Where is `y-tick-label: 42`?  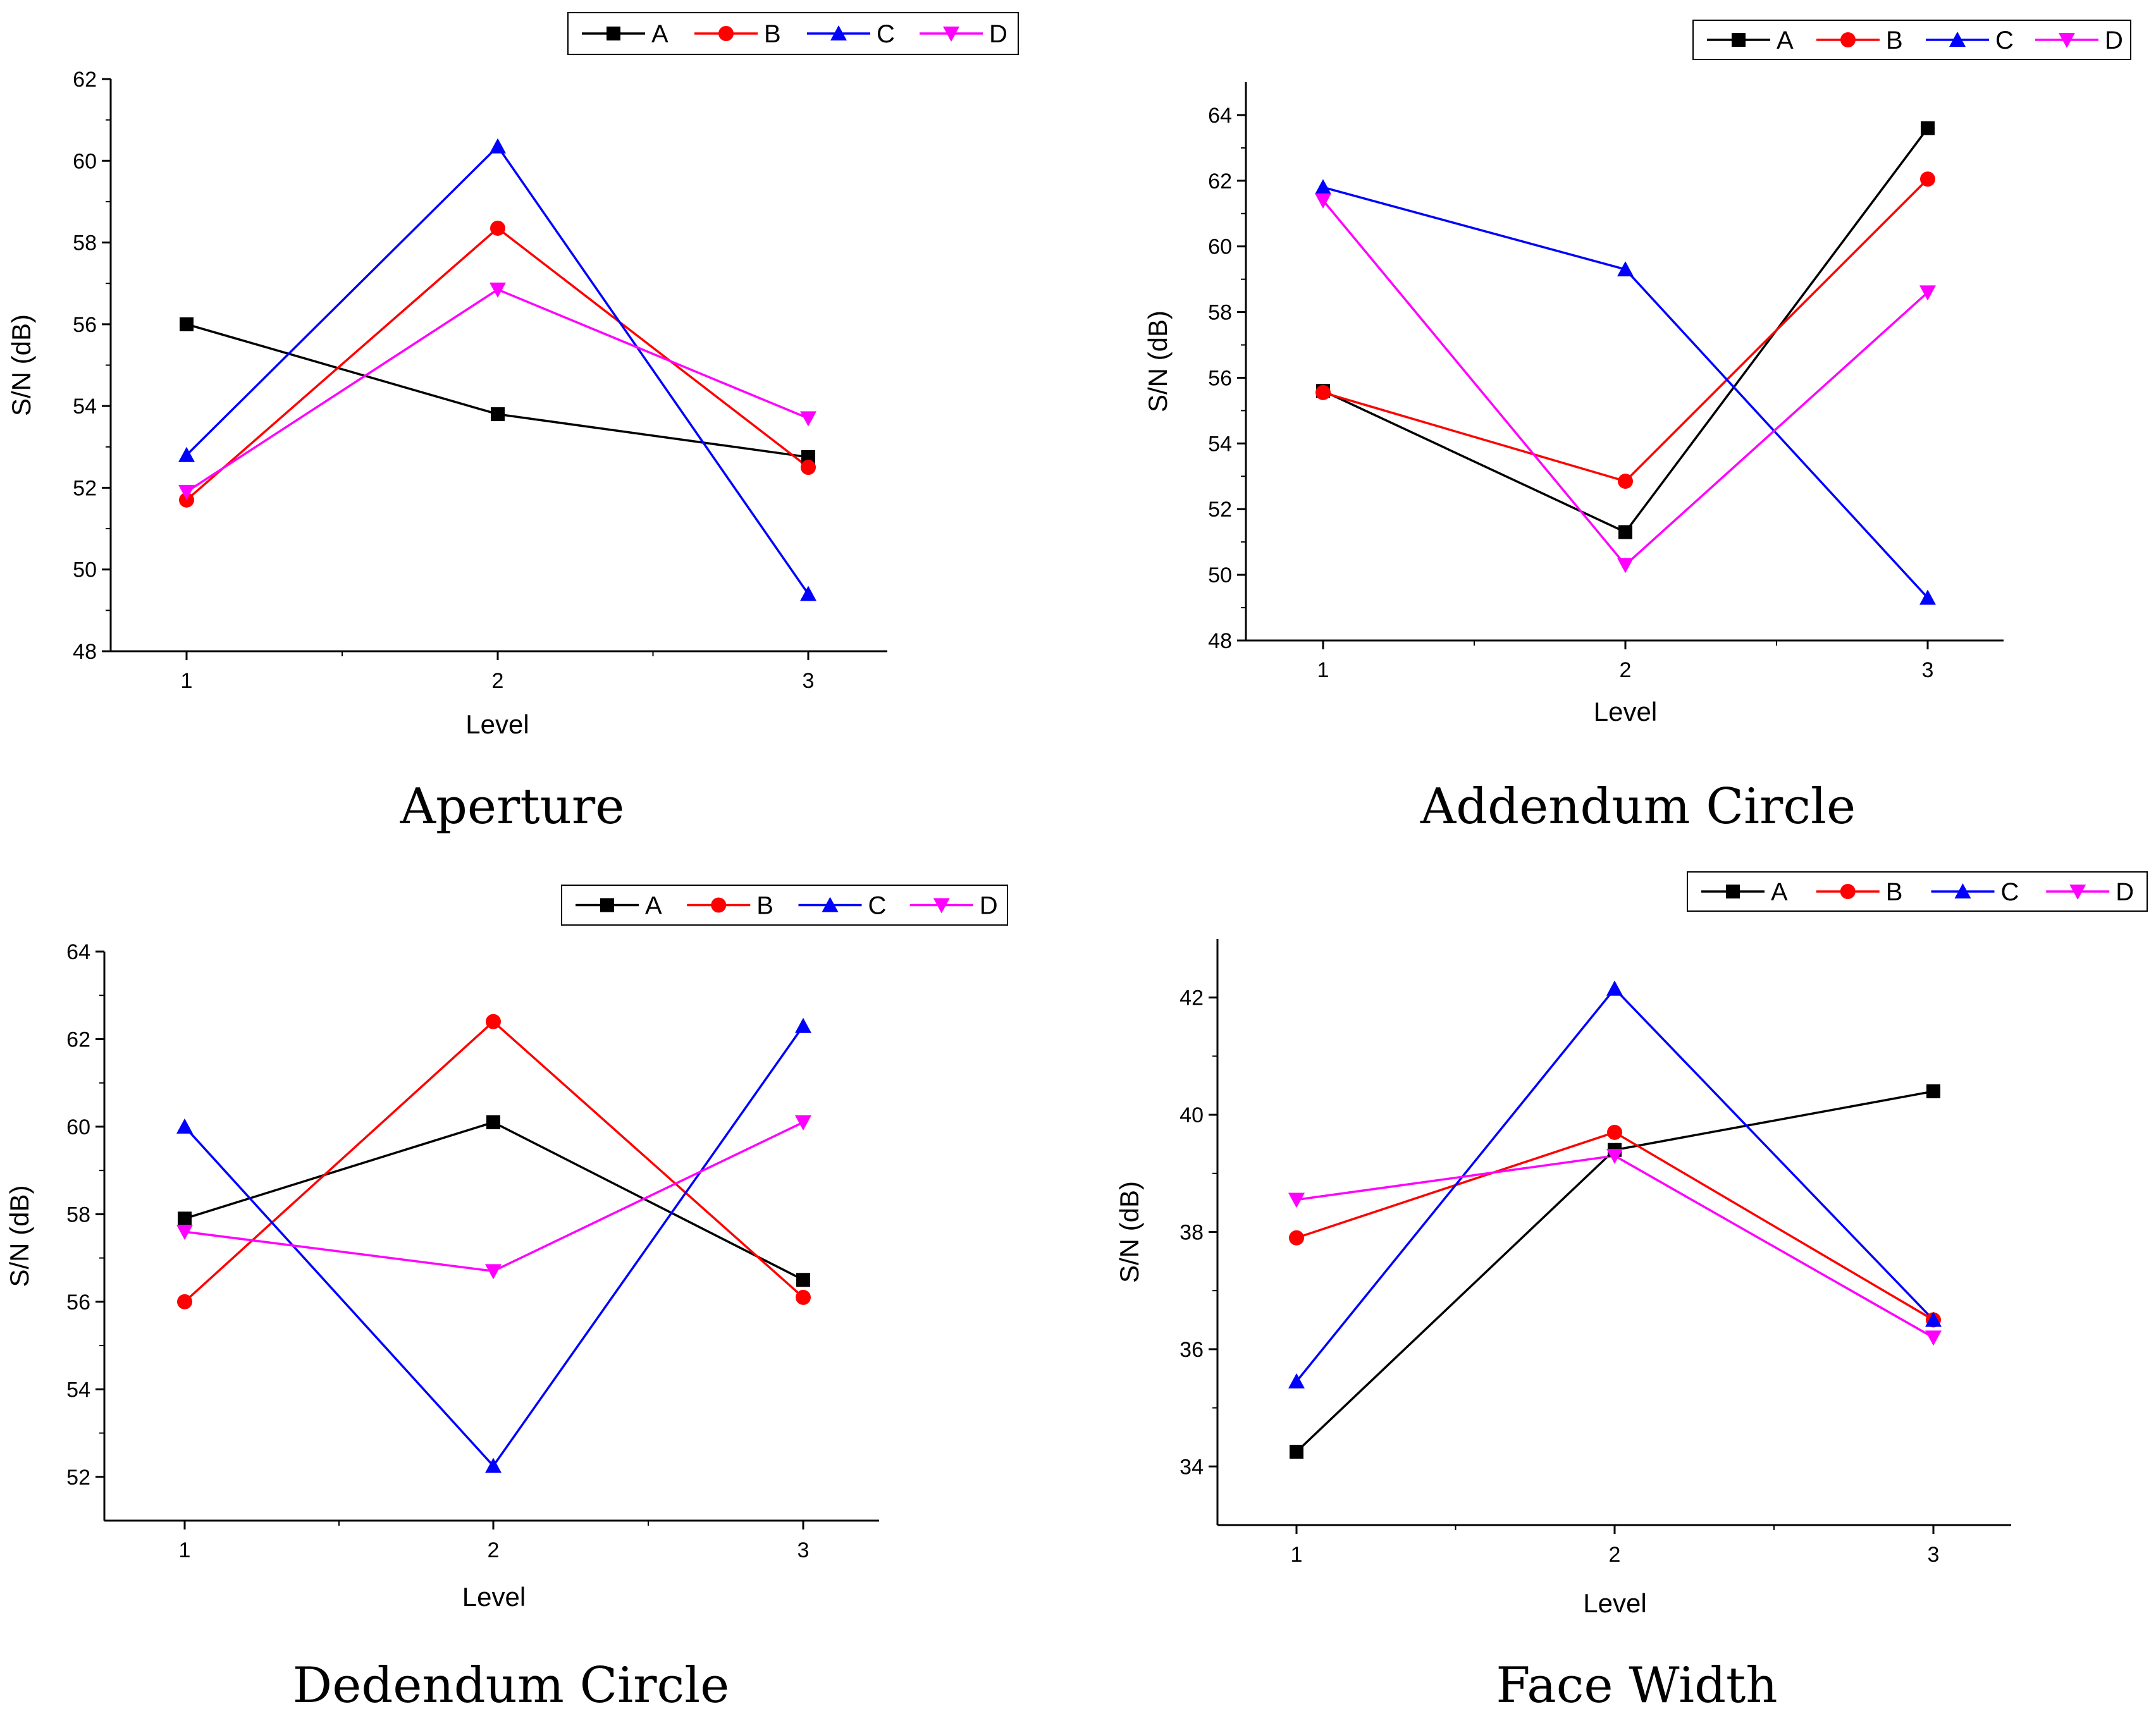
y-tick-label: 42 is located at coordinates (1192, 998).